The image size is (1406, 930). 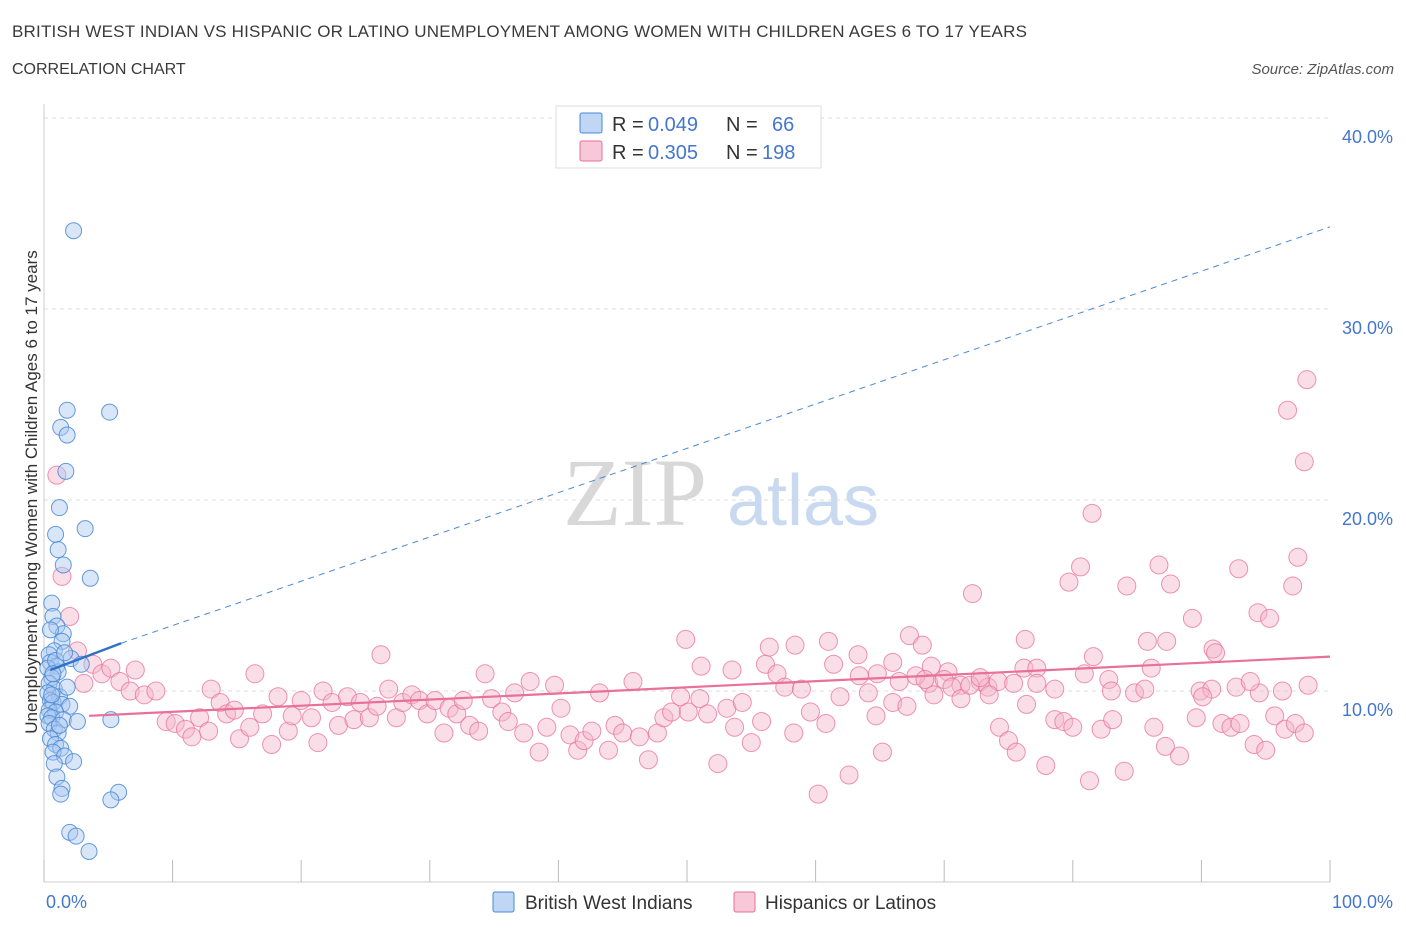 I want to click on y-tick-label: 10.0%, so click(x=1367, y=710).